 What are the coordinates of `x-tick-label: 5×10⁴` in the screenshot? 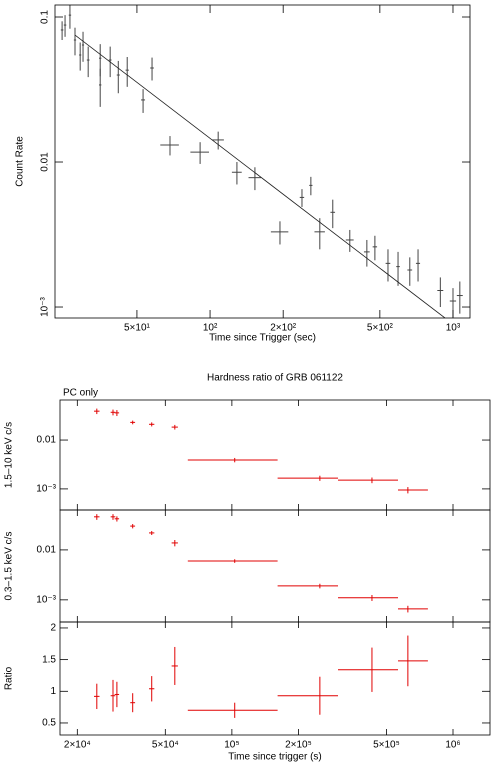 It's located at (165, 745).